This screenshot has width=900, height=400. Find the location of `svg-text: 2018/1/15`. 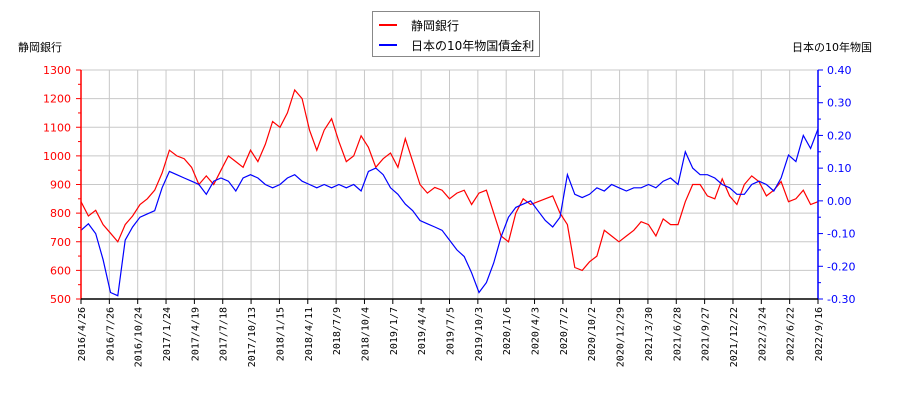

svg-text: 2018/1/15 is located at coordinates (280, 334).